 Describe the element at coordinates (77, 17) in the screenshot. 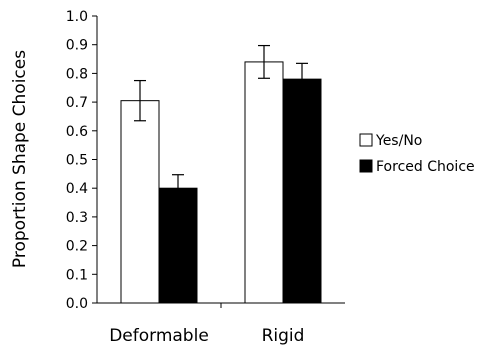

I see `y-tick-label: 1.0` at that location.